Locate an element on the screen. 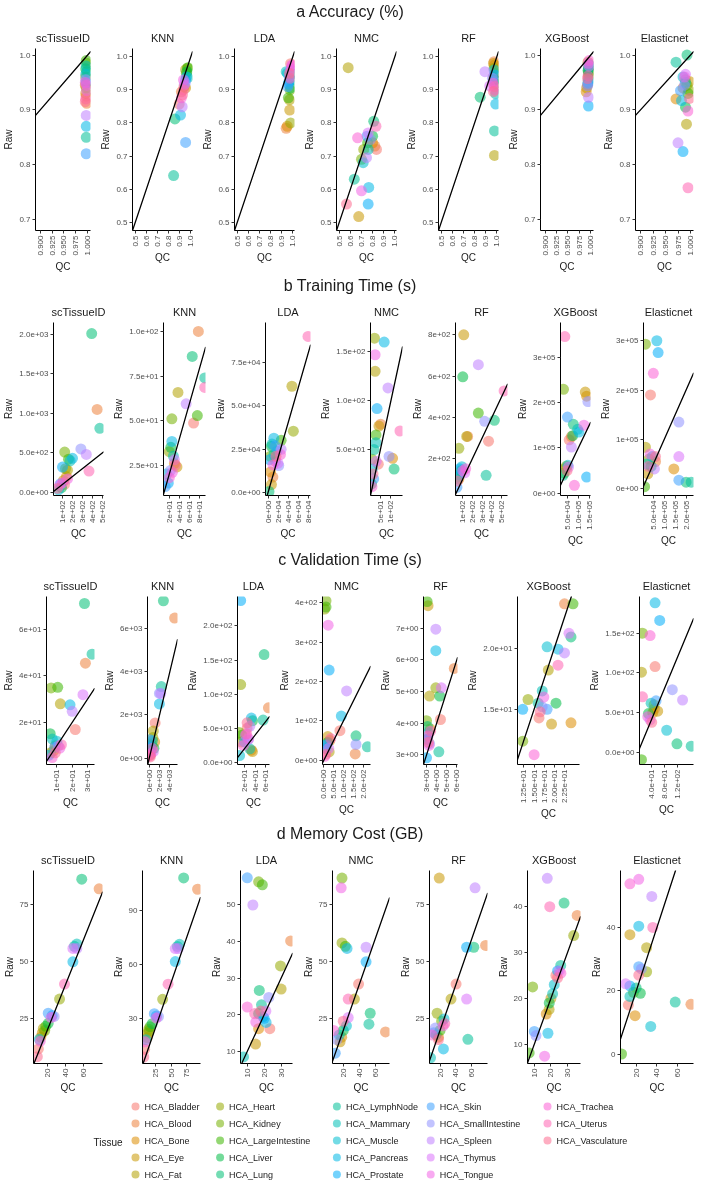  x-tick-label: 75 is located at coordinates (187, 1072).